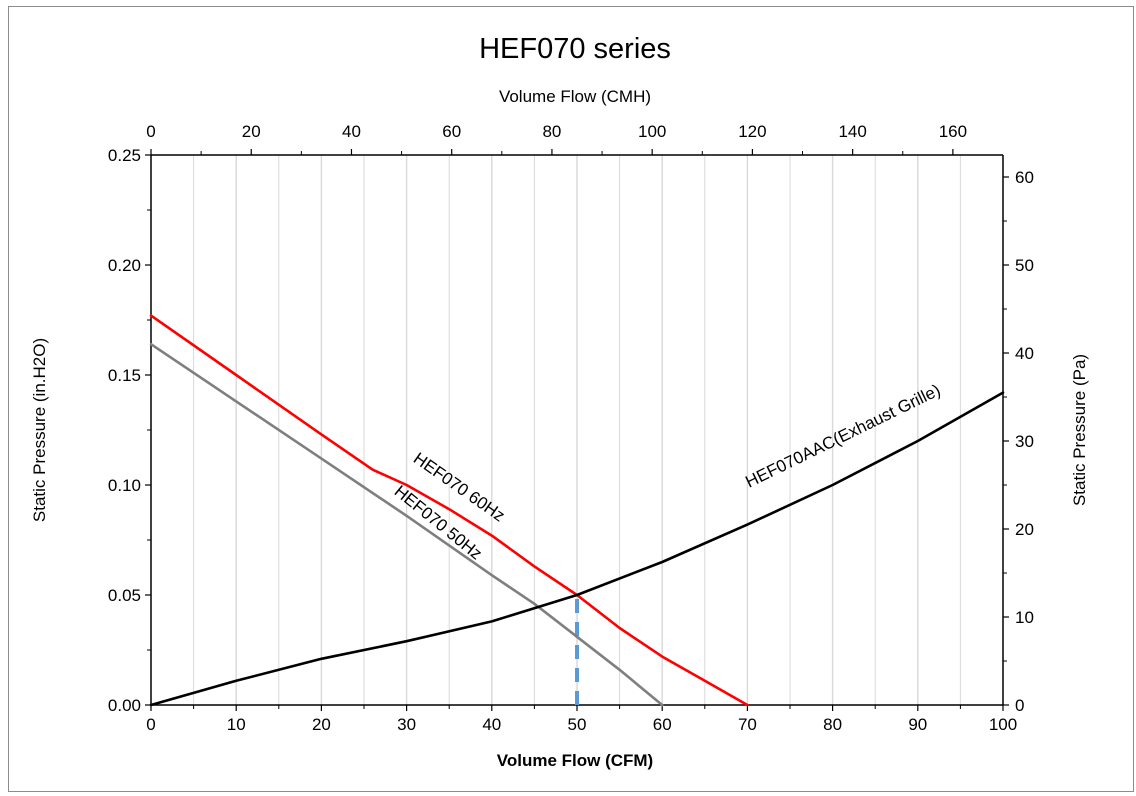 This screenshot has width=1136, height=796. What do you see at coordinates (251, 131) in the screenshot?
I see `x2-tick-label: 20` at bounding box center [251, 131].